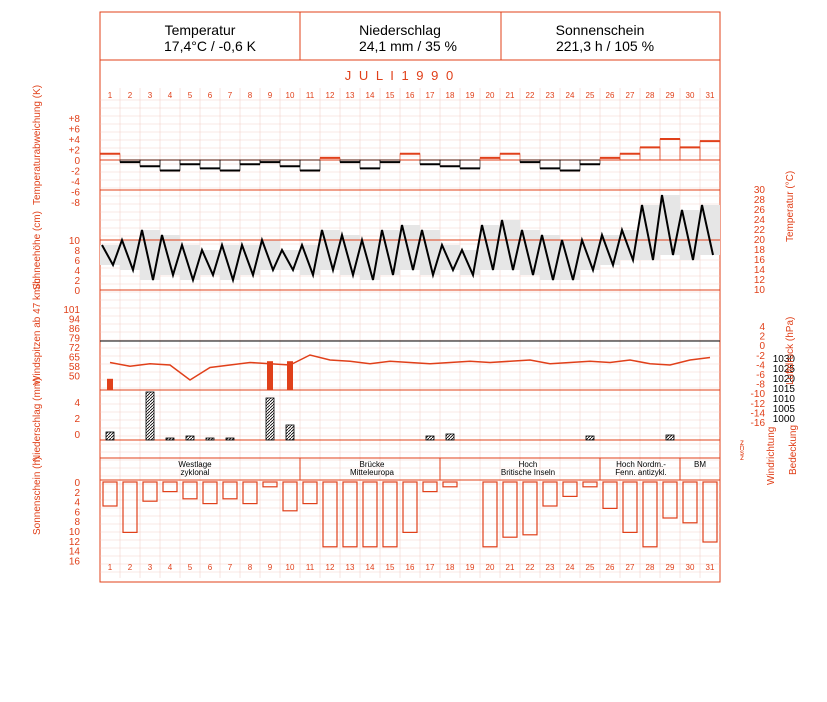  I want to click on sunshine-tick: 16, so click(75, 561).